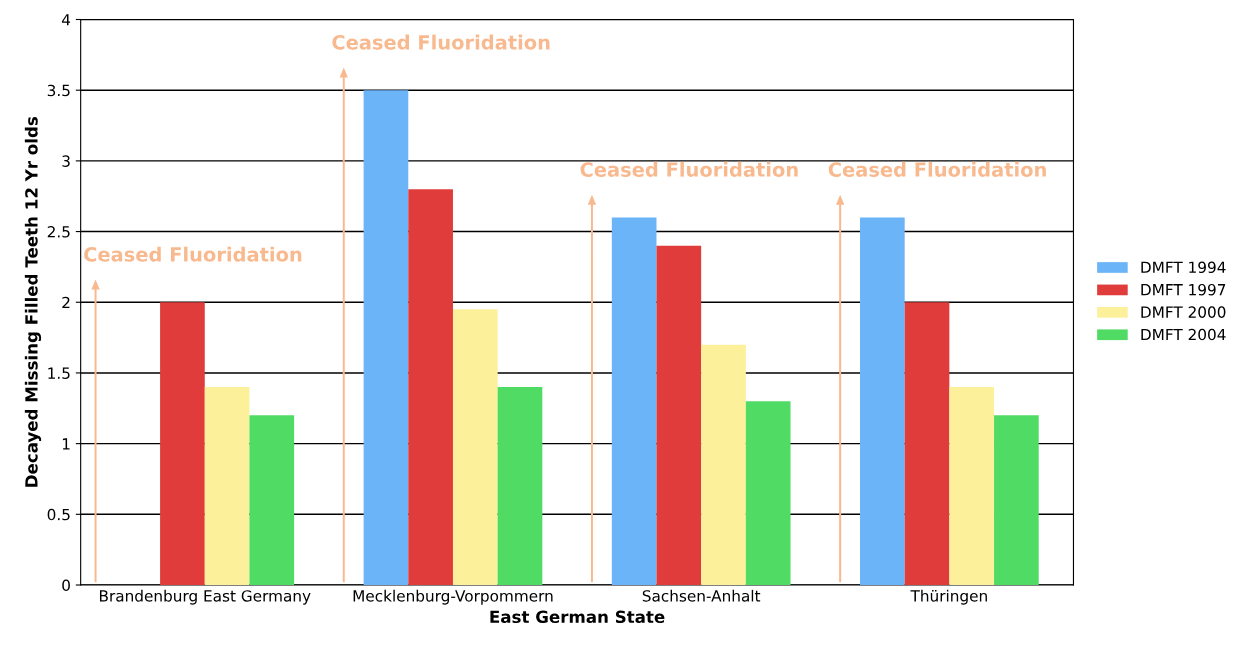 This screenshot has height=650, width=1241. What do you see at coordinates (701, 595) in the screenshot?
I see `x-tick-label: Sachsen-Anhalt` at bounding box center [701, 595].